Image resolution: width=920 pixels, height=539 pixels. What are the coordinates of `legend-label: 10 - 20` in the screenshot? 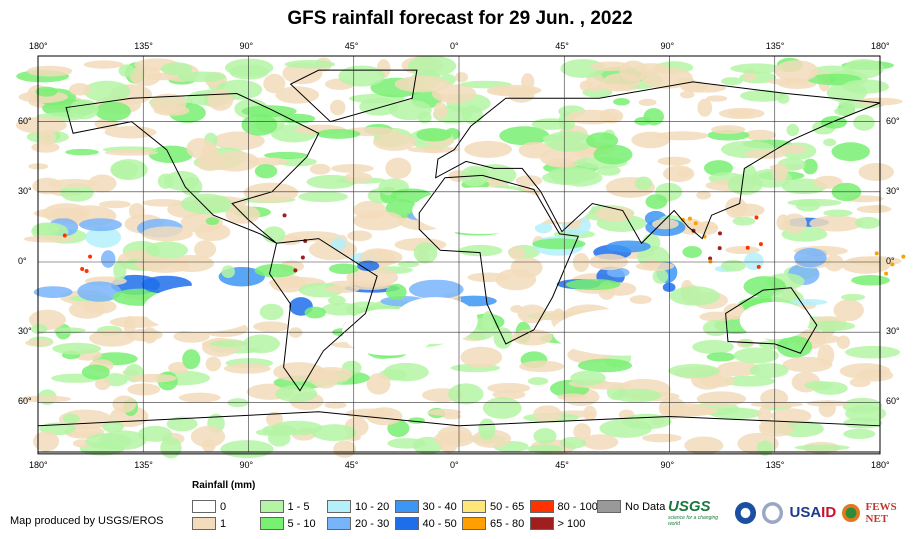 It's located at (372, 506).